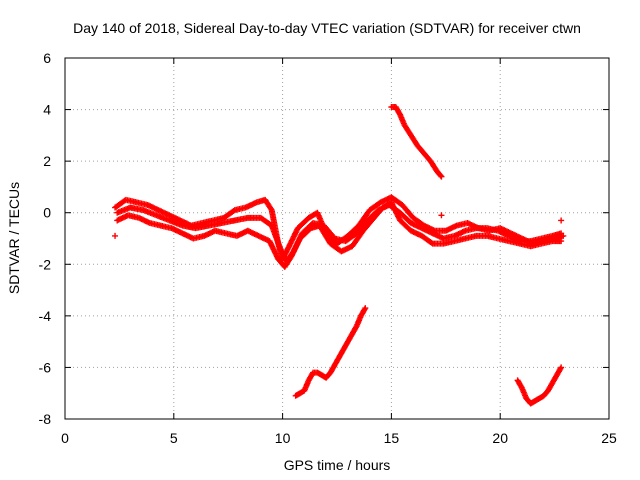 The image size is (640, 480). What do you see at coordinates (339, 438) in the screenshot?
I see `x-tick-labels: 0 5 10 15 20 25` at bounding box center [339, 438].